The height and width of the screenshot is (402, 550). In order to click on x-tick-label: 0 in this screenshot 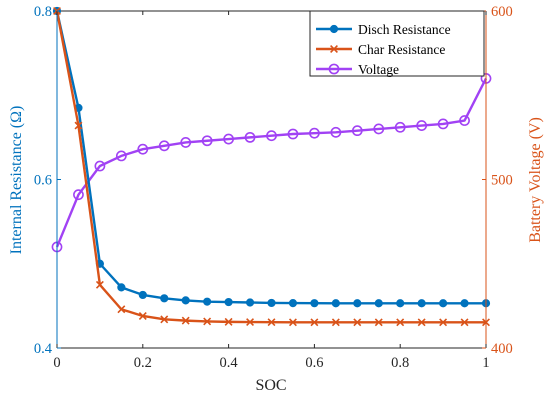, I will do `click(56, 363)`.